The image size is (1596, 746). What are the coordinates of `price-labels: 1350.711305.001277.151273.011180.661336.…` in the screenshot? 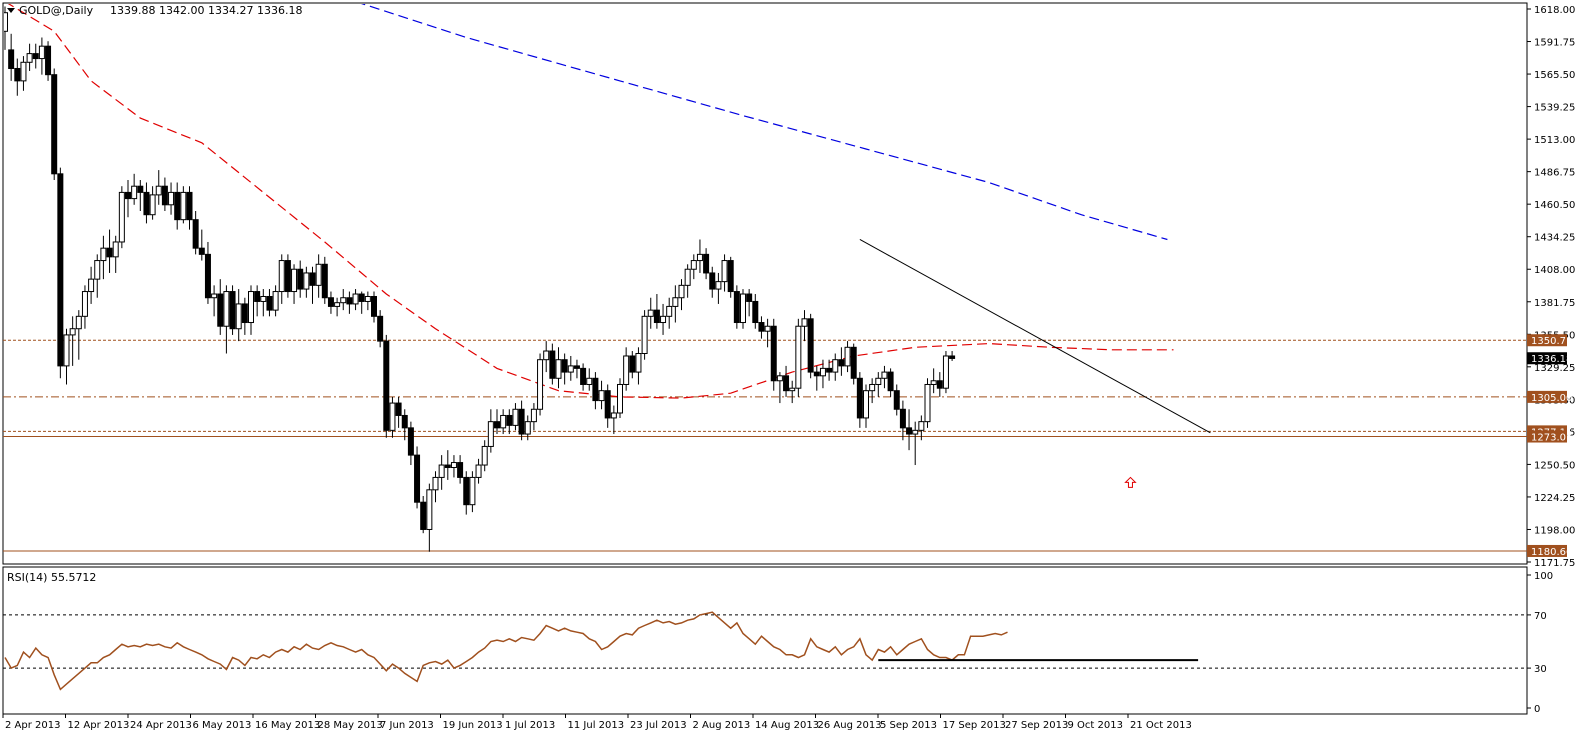 It's located at (1549, 446).